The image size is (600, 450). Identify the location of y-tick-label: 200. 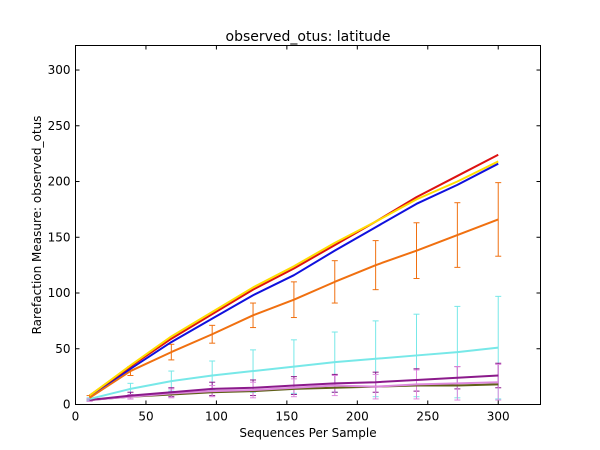
(59, 182).